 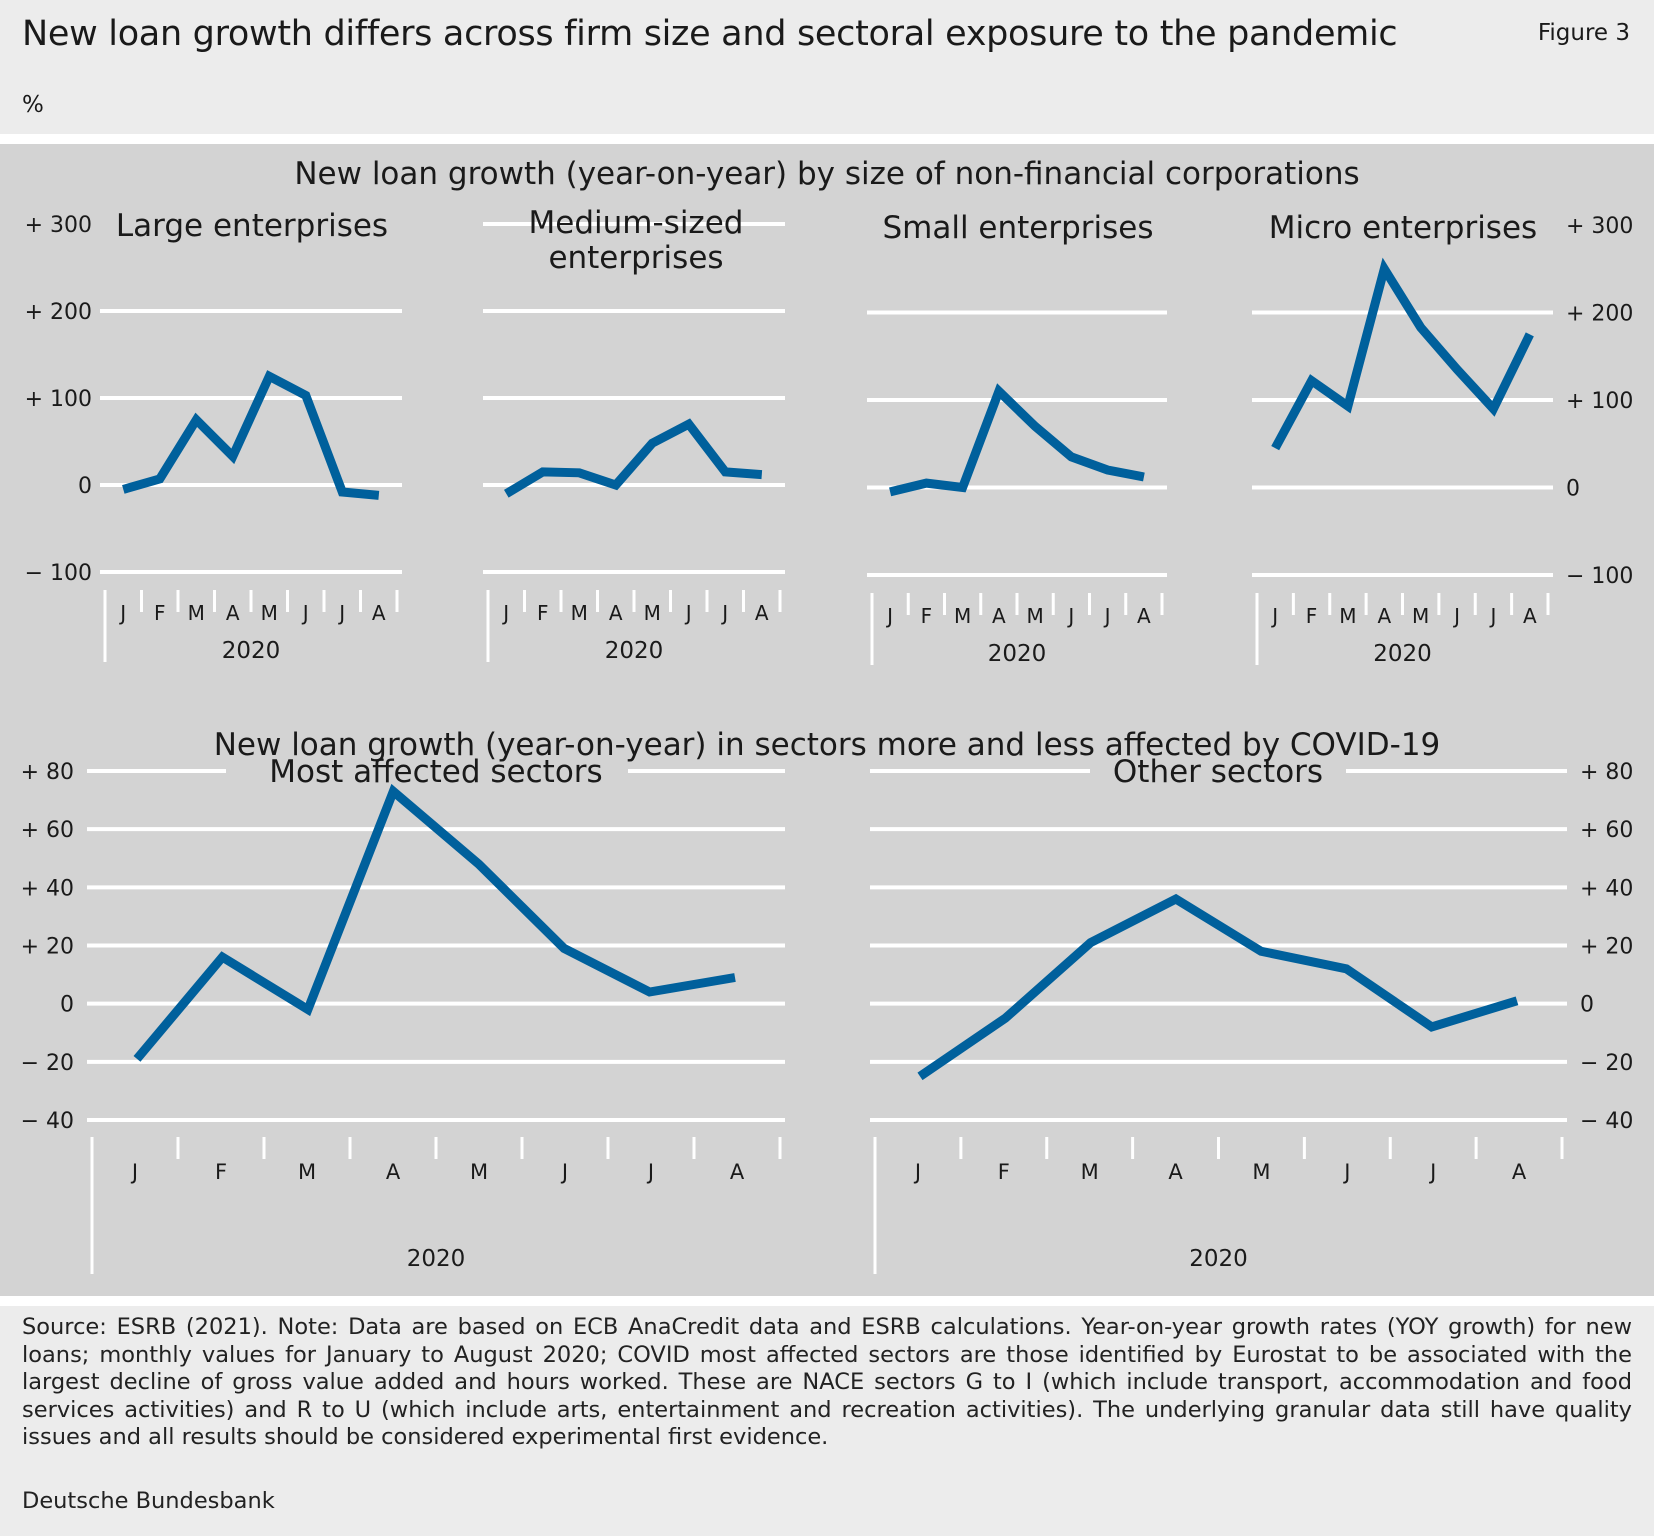 What do you see at coordinates (636, 223) in the screenshot?
I see `panel-title: Medium-sized` at bounding box center [636, 223].